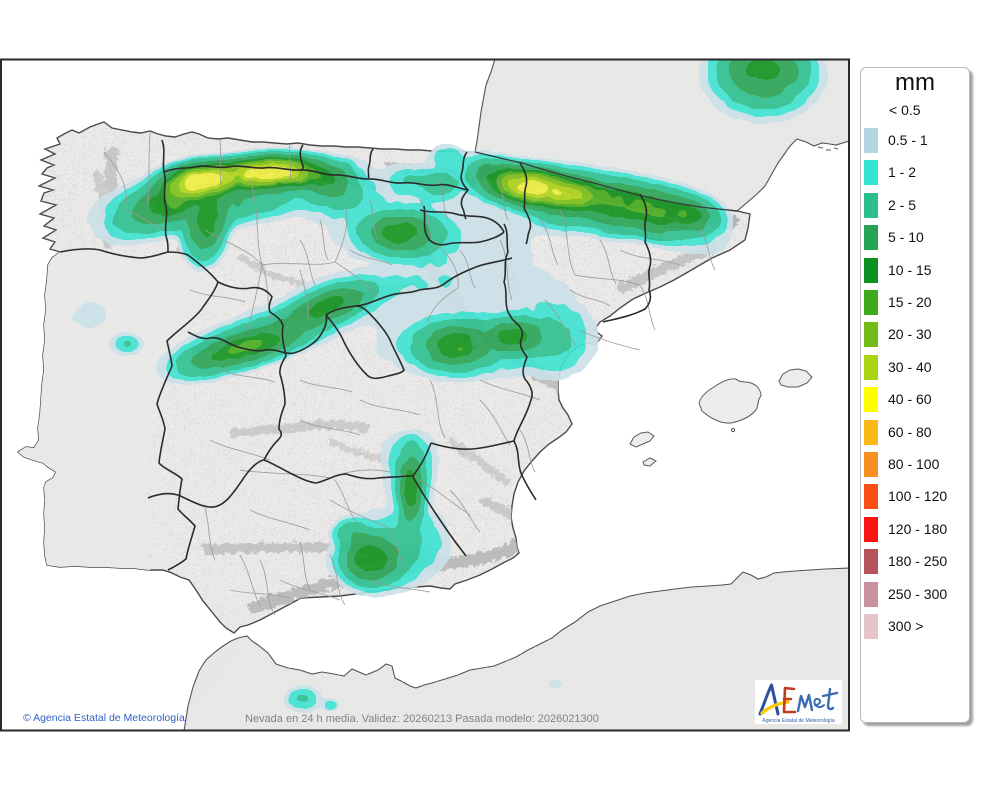 The width and height of the screenshot is (1000, 790). Describe the element at coordinates (798, 721) in the screenshot. I see `svg-text:Agencia Estatal de Meteorologí: Agencia Estatal de Meteorología` at that location.